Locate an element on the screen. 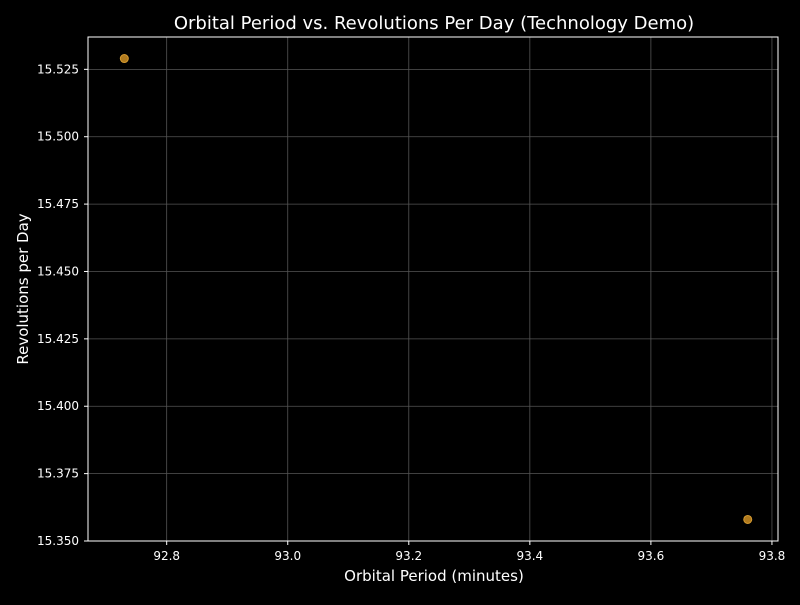  y-tick-label: 15.375 is located at coordinates (58, 474).